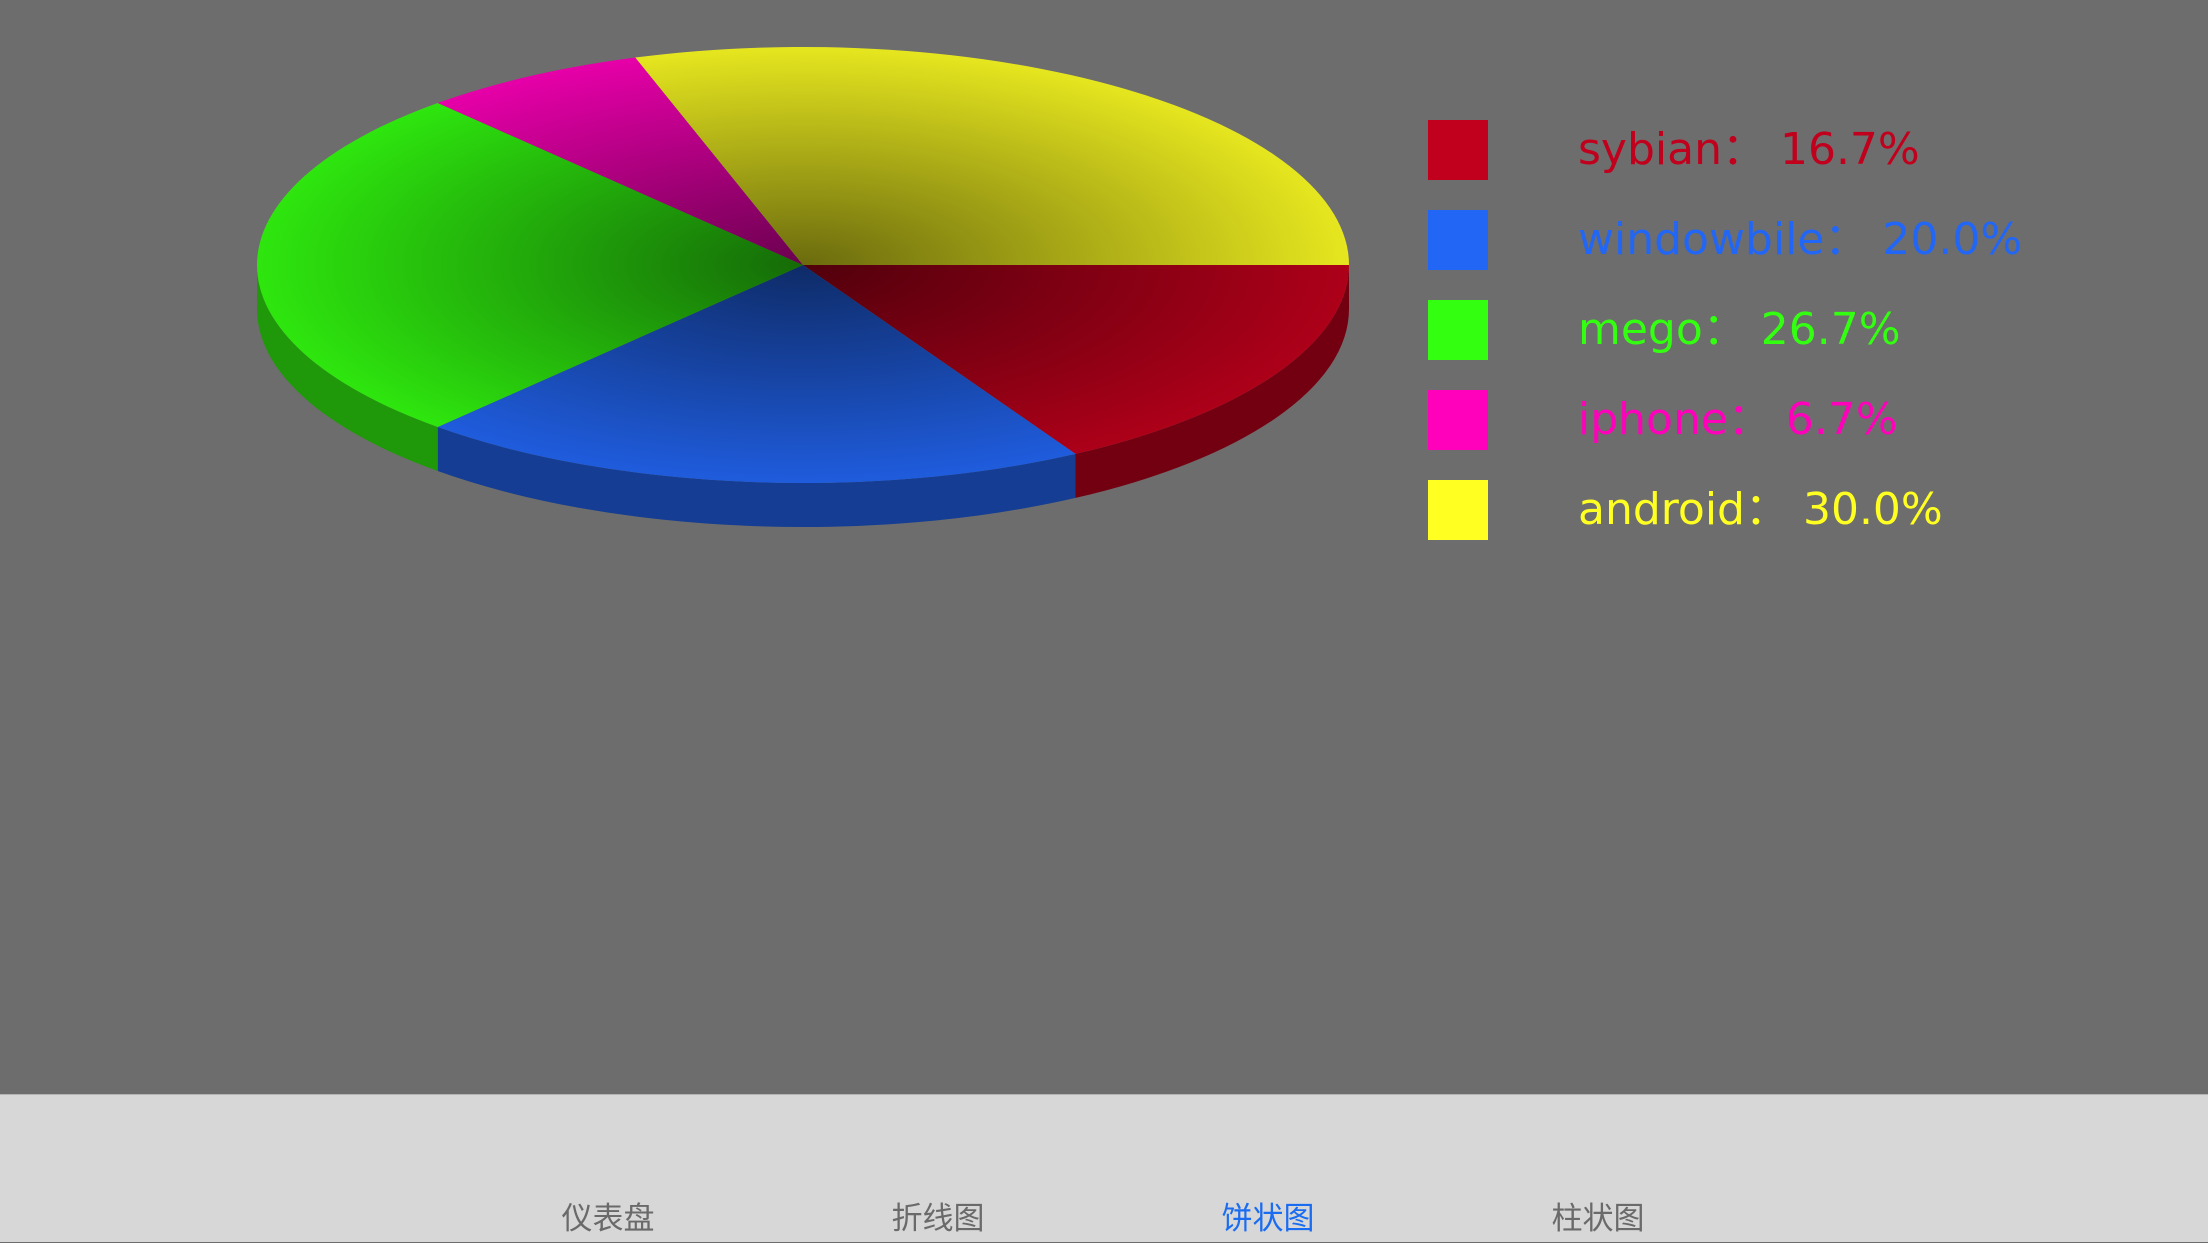 The image size is (2208, 1243). Describe the element at coordinates (347, 368) in the screenshot. I see `pie-wall-mego` at that location.